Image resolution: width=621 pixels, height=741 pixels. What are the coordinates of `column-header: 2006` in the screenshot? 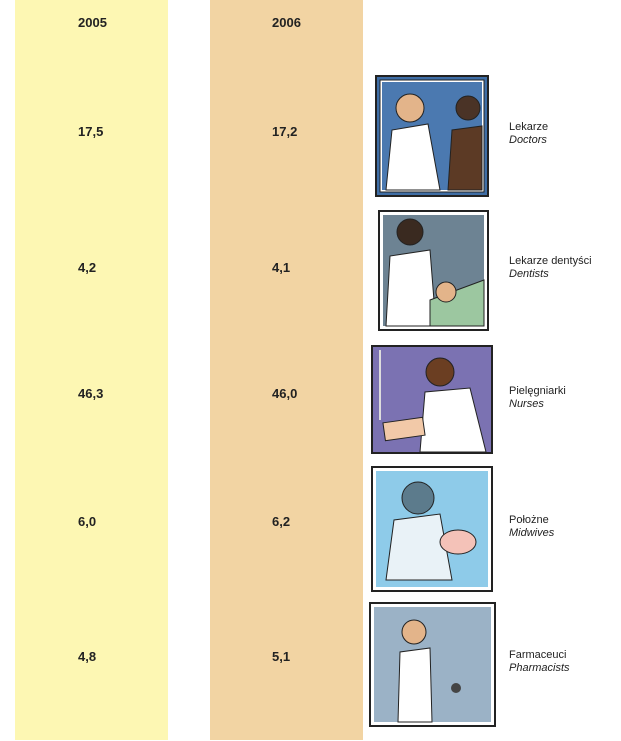 It's located at (286, 22).